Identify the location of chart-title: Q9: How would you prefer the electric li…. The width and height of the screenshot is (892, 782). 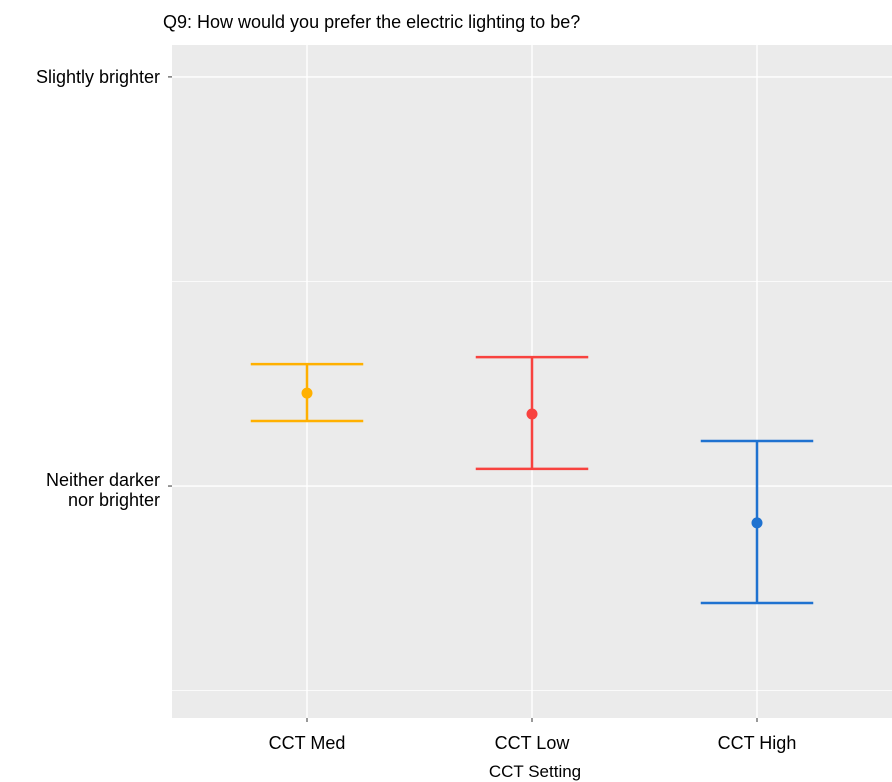
(371, 22).